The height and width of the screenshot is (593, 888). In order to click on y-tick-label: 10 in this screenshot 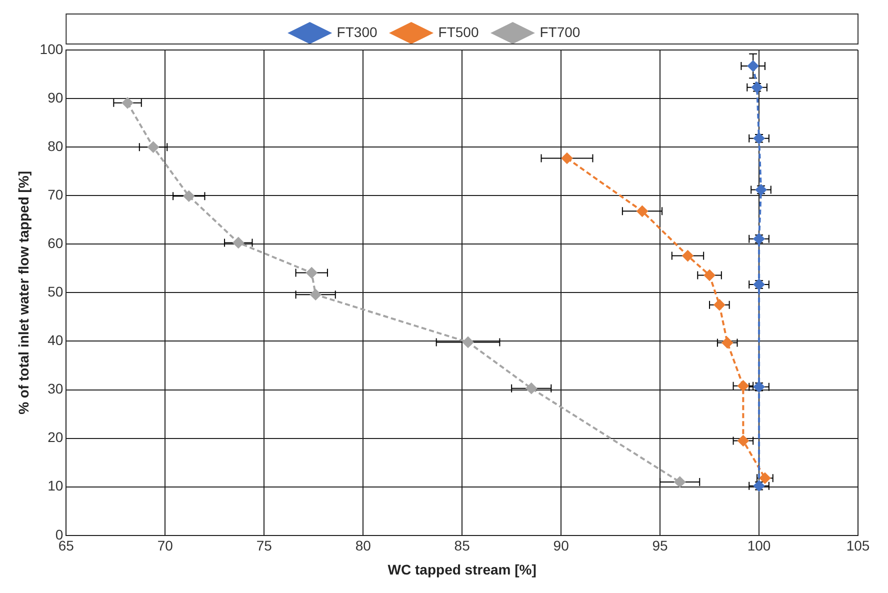, I will do `click(56, 486)`.